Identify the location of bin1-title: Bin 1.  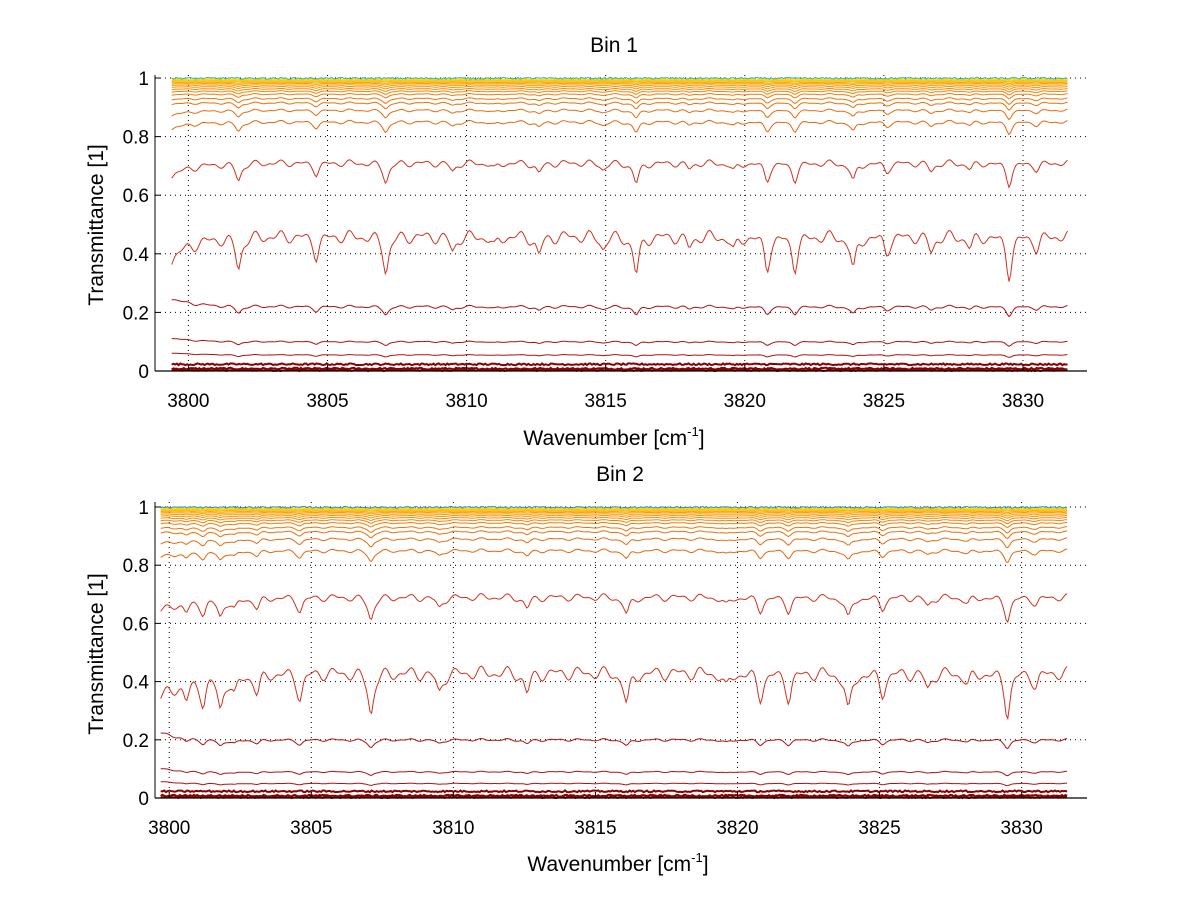
(614, 45).